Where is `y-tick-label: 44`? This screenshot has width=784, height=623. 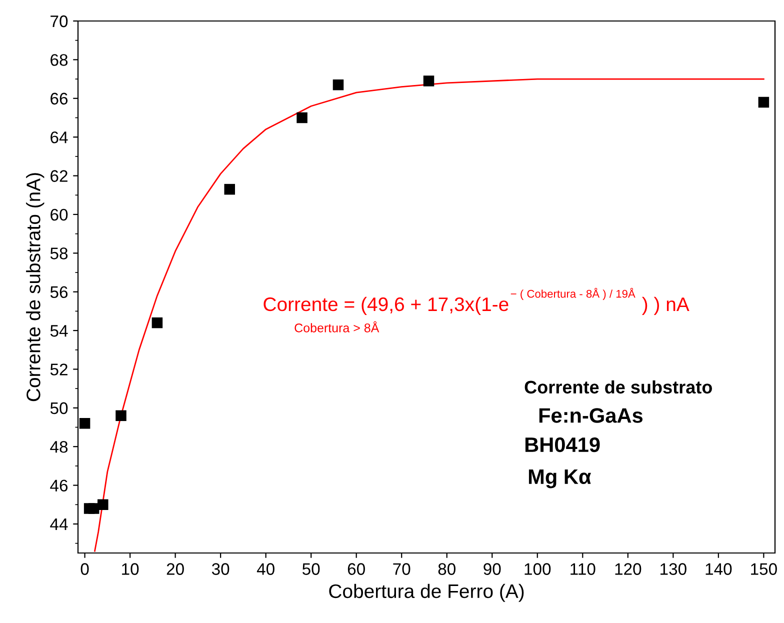 y-tick-label: 44 is located at coordinates (59, 524).